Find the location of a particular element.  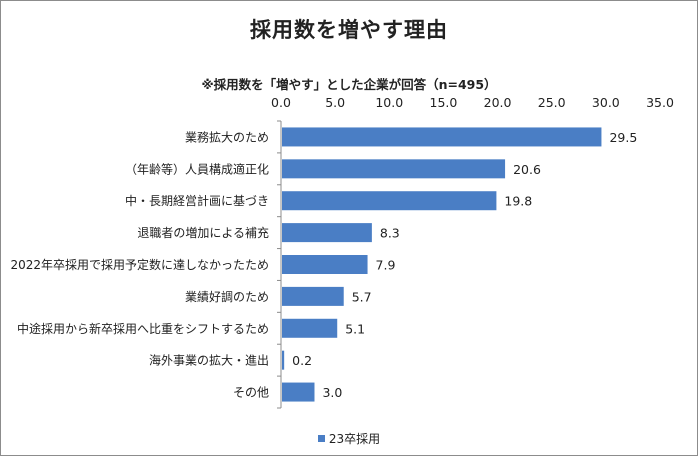

x-tick-label: 35.0 is located at coordinates (660, 102).